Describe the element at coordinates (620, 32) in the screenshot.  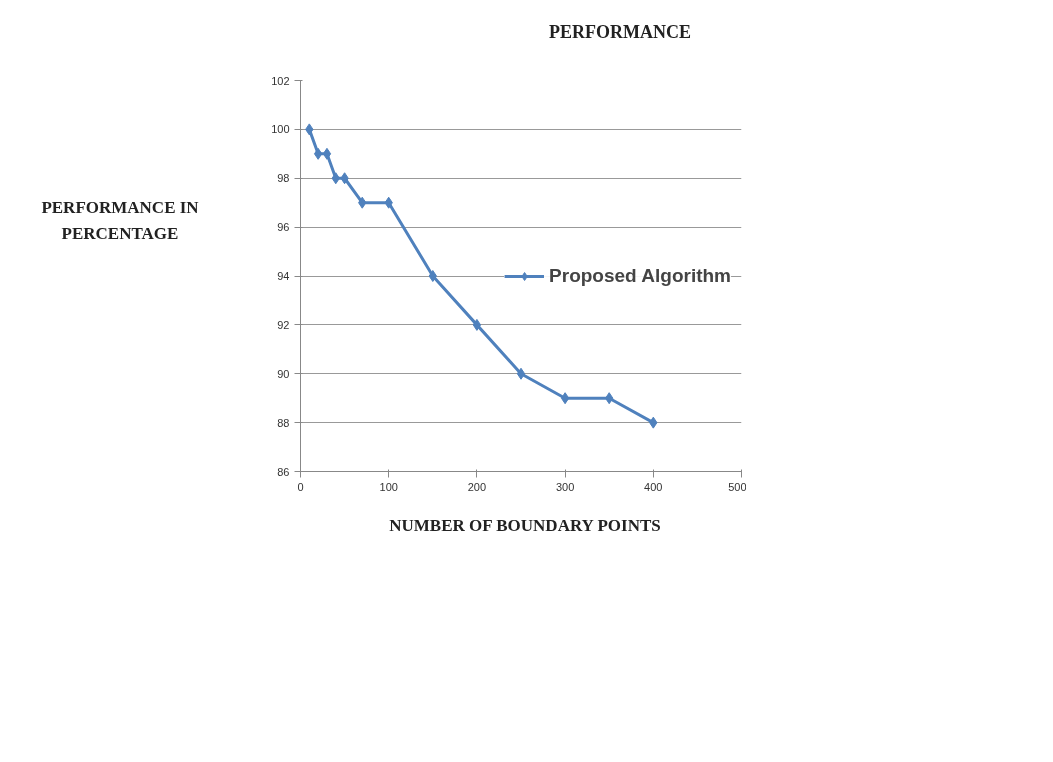
I see `chart-title: PERFORMANCE` at that location.